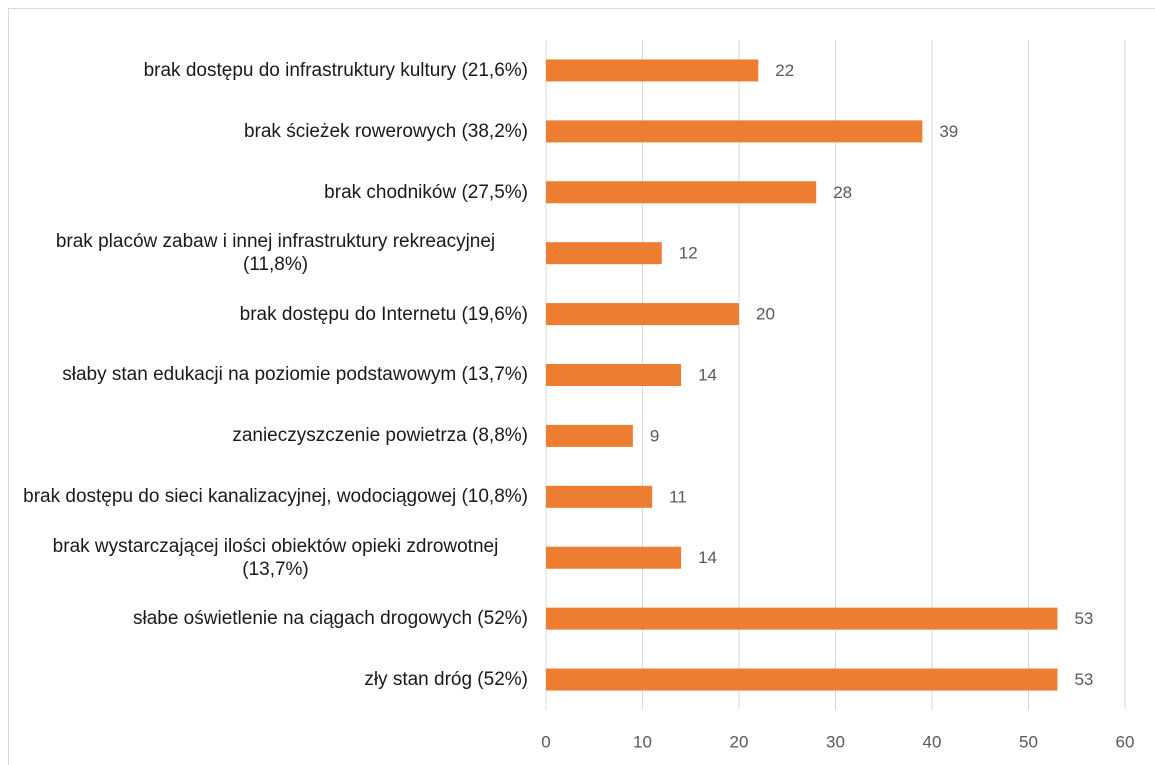  Describe the element at coordinates (739, 741) in the screenshot. I see `x-tick-label: 20` at that location.